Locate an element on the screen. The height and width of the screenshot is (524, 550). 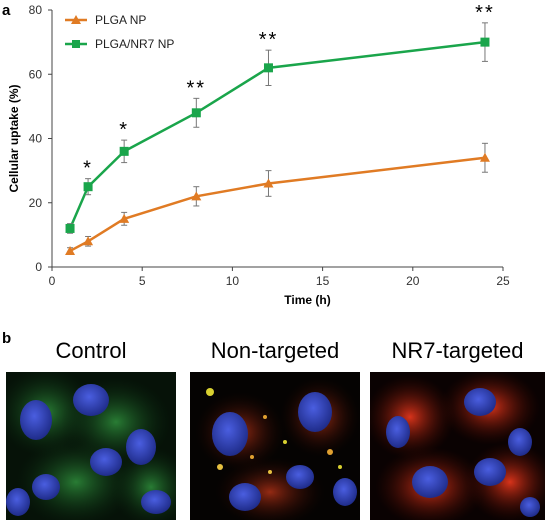
y-axis-title: Cellular uptake (%) is located at coordinates (14, 138).